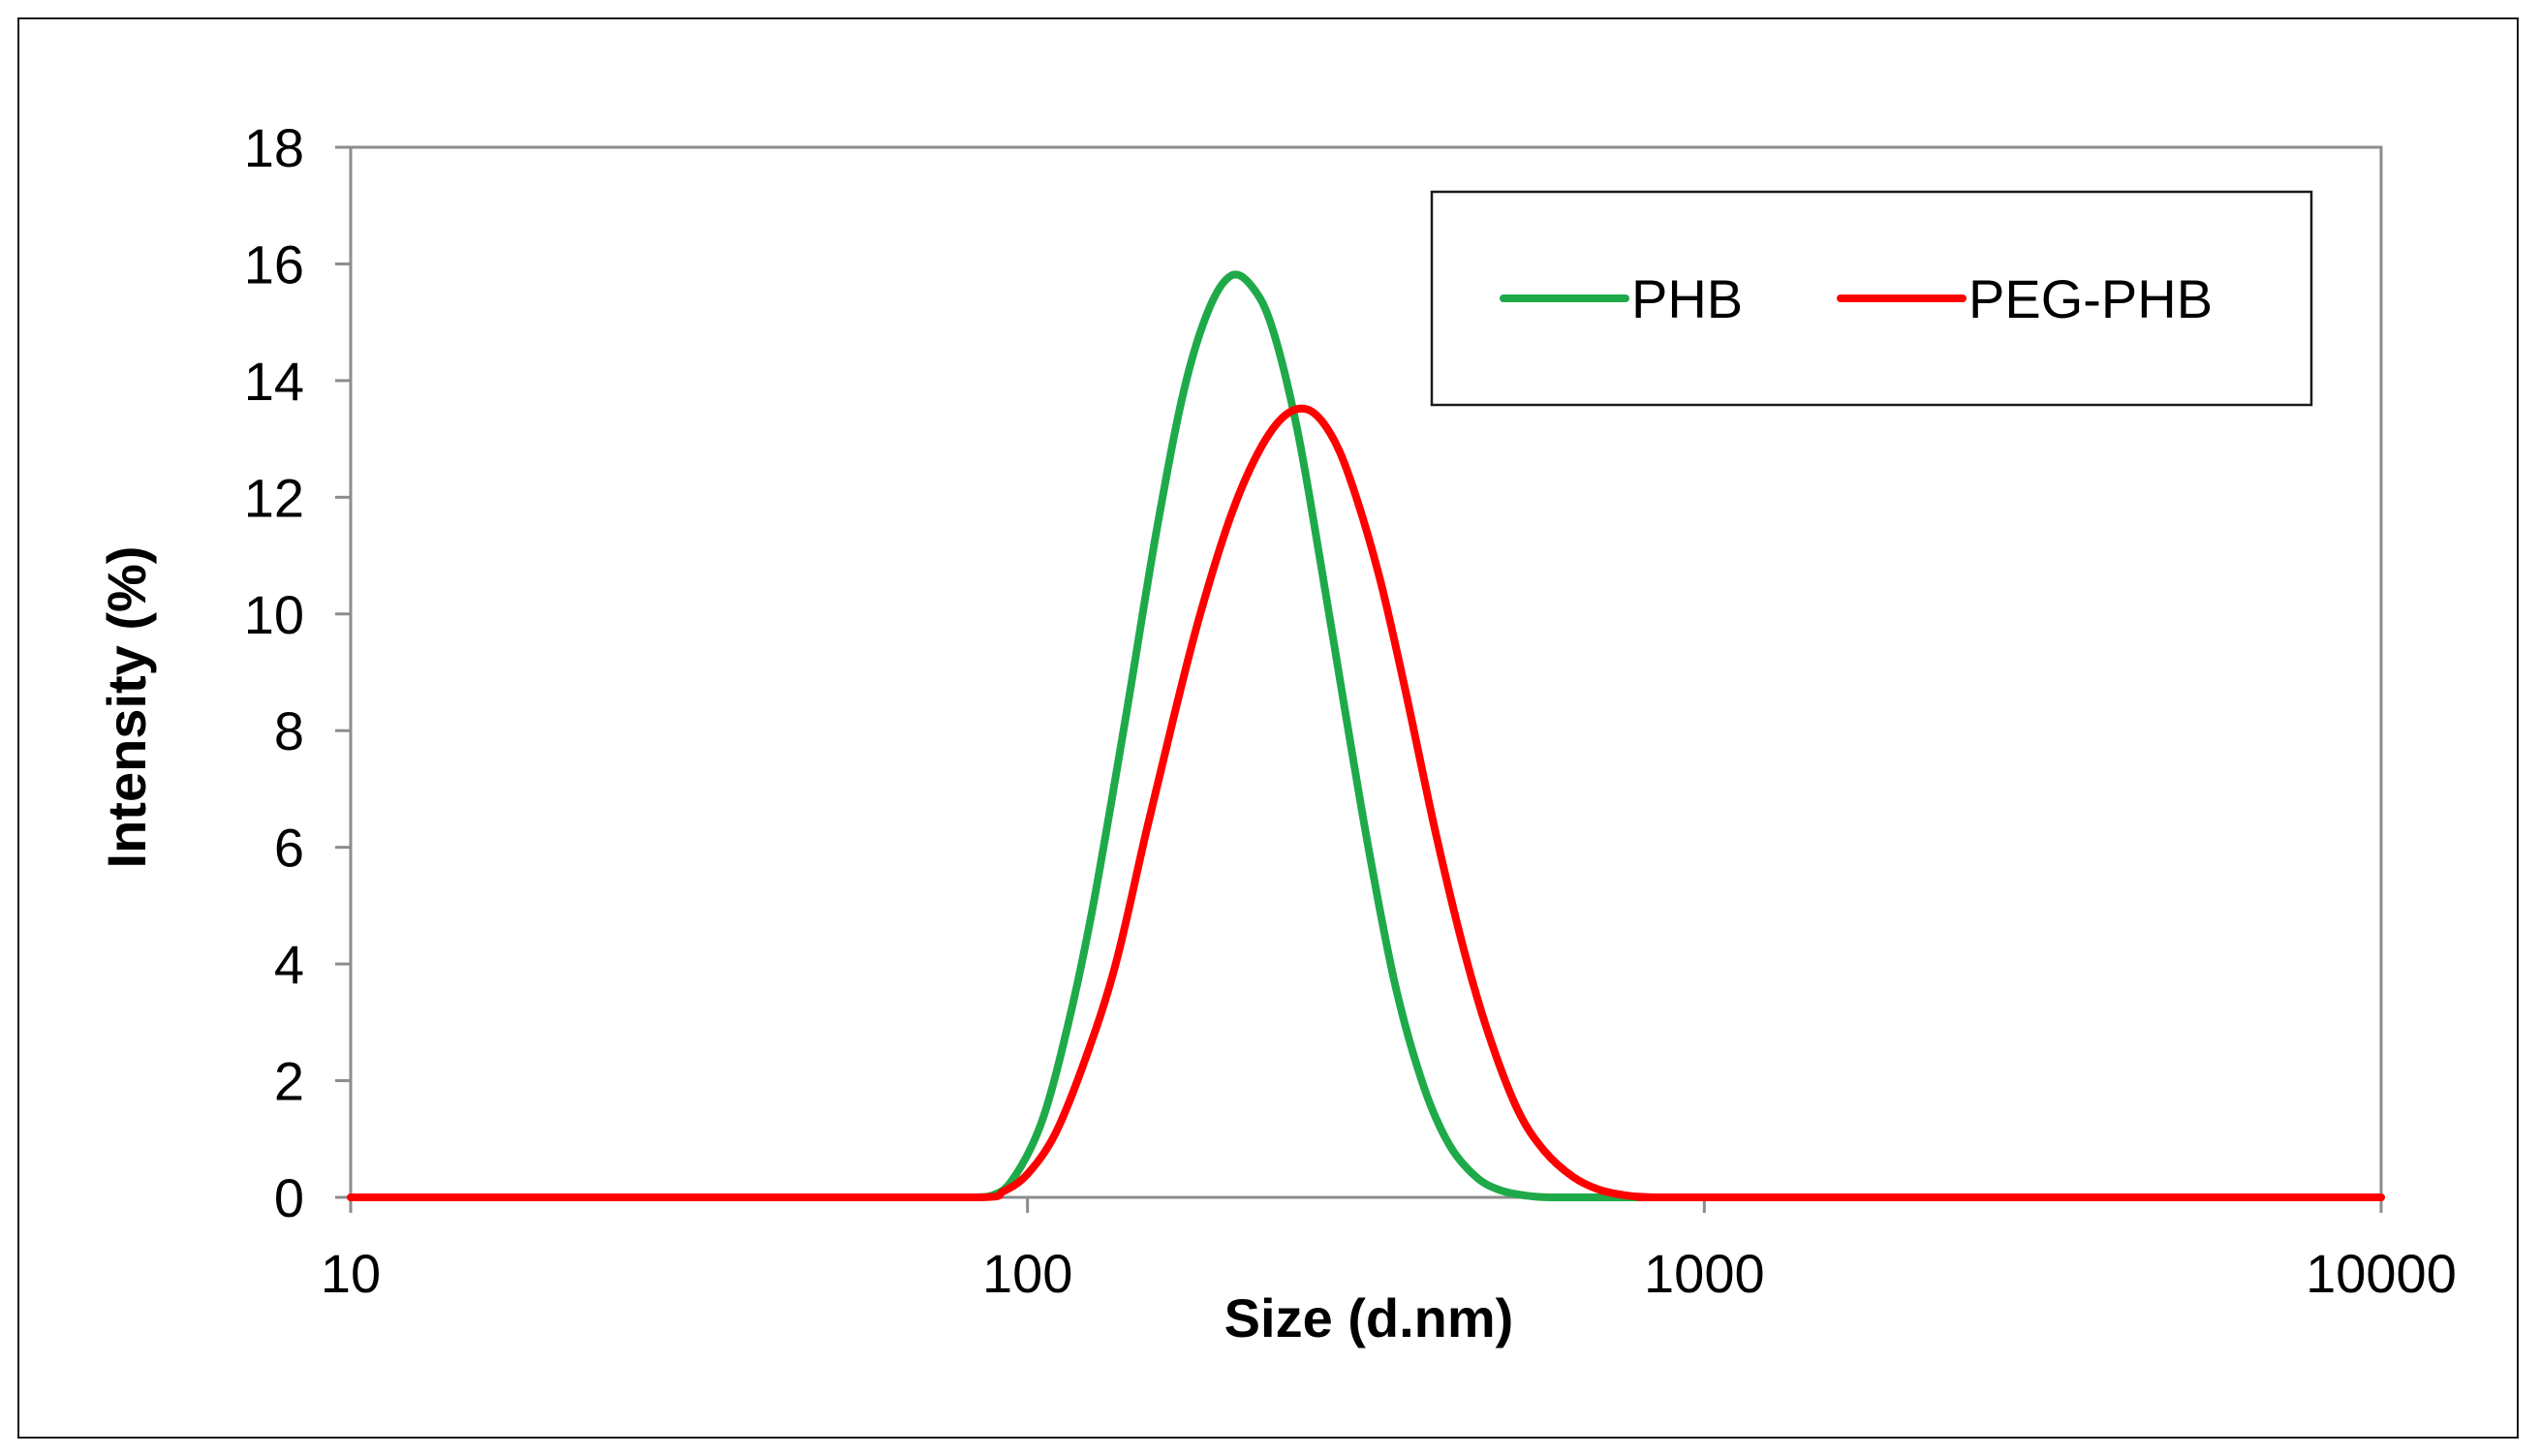 The height and width of the screenshot is (1456, 2540). What do you see at coordinates (1687, 298) in the screenshot?
I see `legend-label-phb: PHB` at bounding box center [1687, 298].